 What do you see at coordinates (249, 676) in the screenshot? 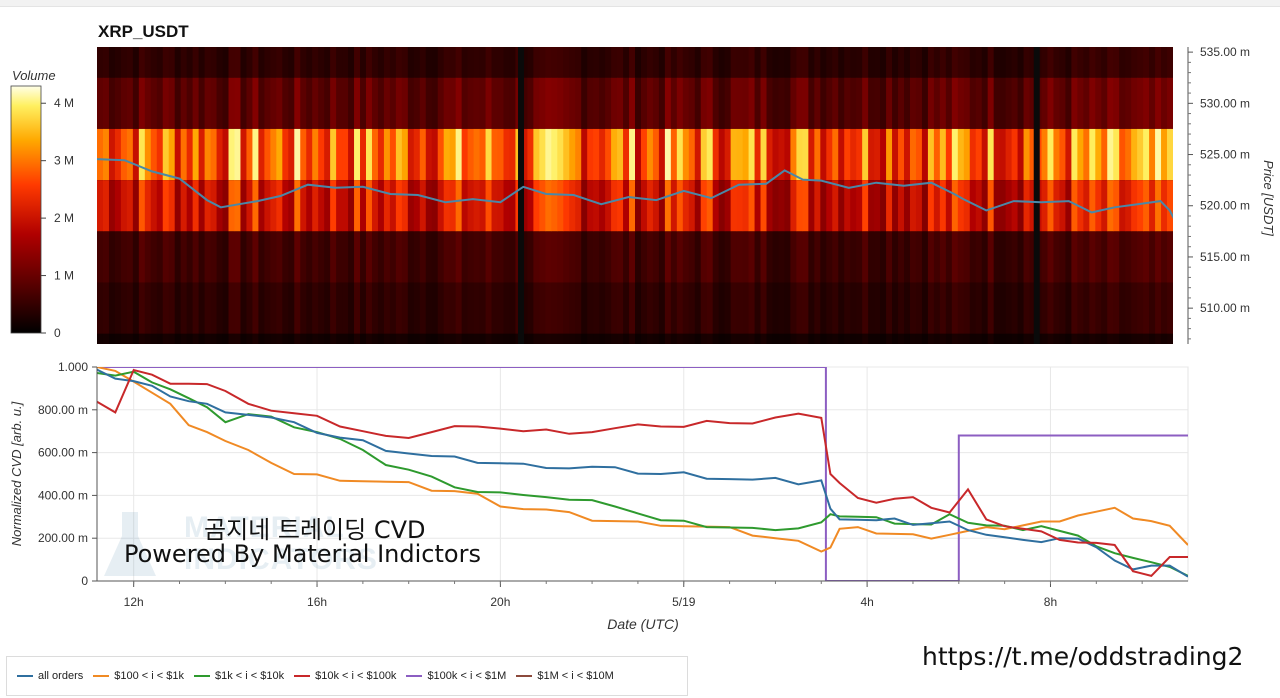
I see `legend-label: $1k < i < $10k` at bounding box center [249, 676].